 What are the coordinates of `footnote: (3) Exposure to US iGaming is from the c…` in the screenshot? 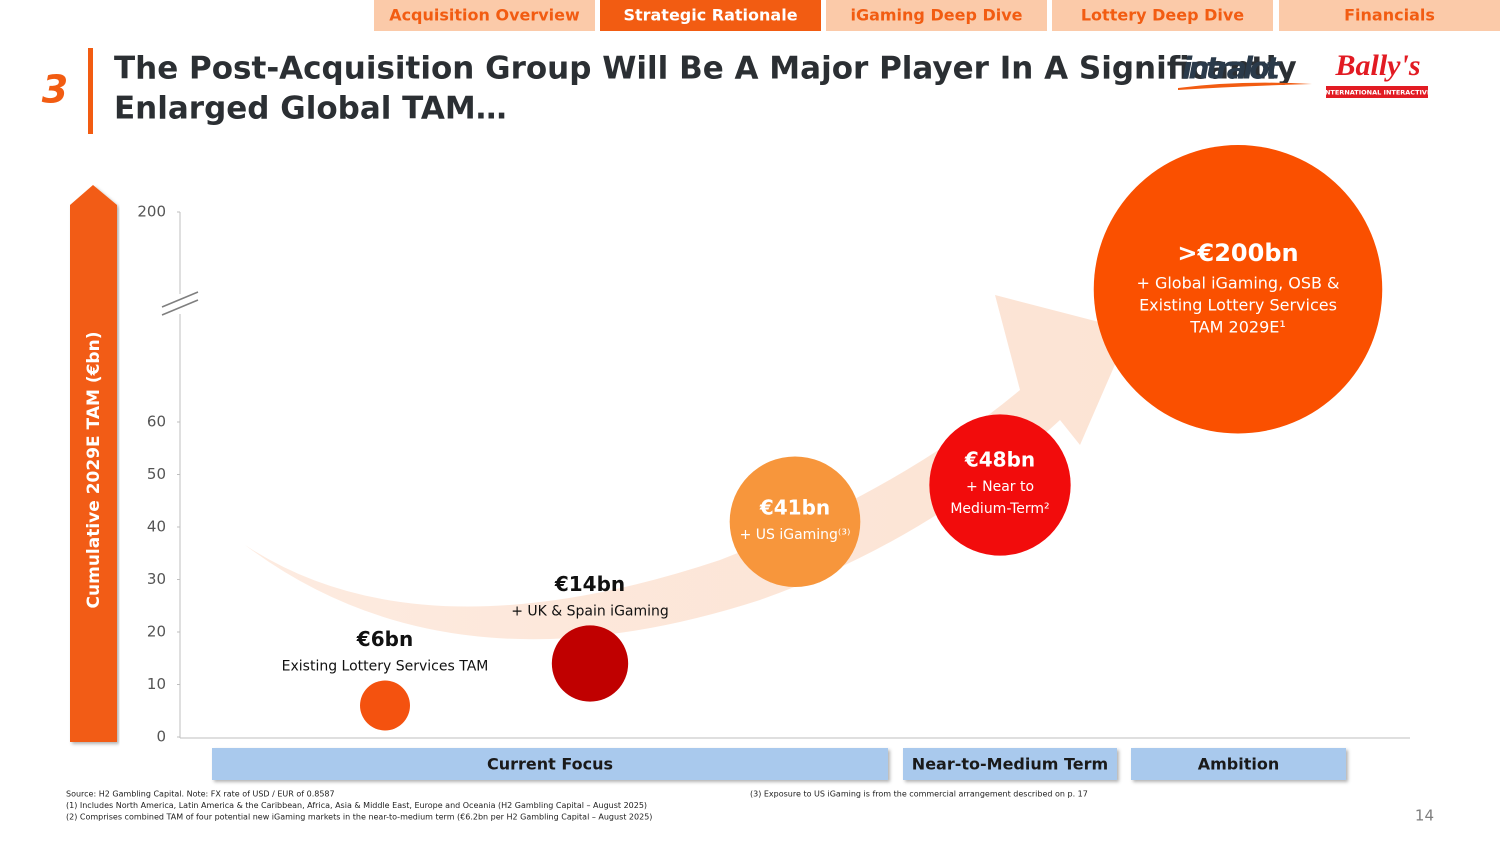 It's located at (919, 794).